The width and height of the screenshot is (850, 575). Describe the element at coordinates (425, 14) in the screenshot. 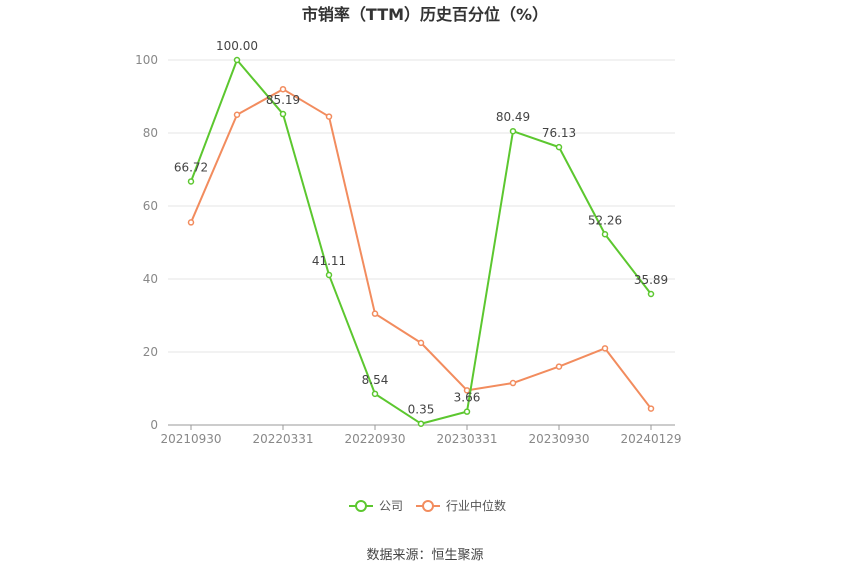

I see `chart-title: 市销率（TTM）历史百分位（%）` at that location.